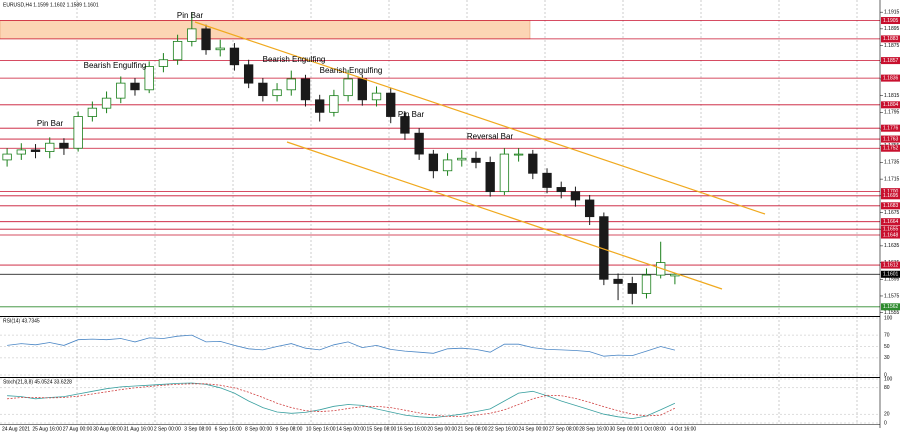  What do you see at coordinates (885, 375) in the screenshot?
I see `indicator-tick-label: 0` at bounding box center [885, 375].